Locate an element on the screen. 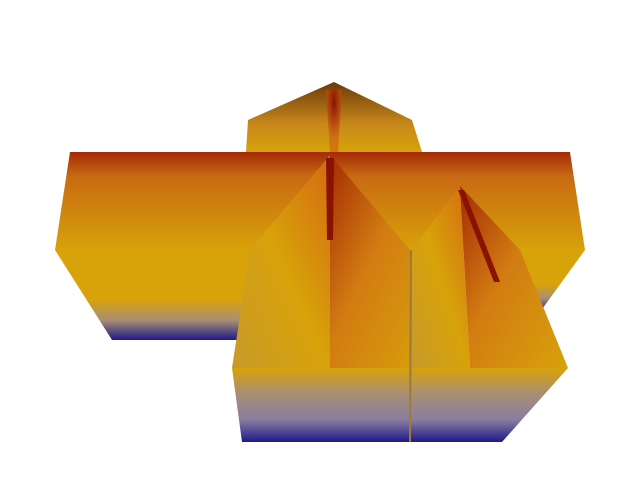  back-pyramid-left-face is located at coordinates (290, 117).